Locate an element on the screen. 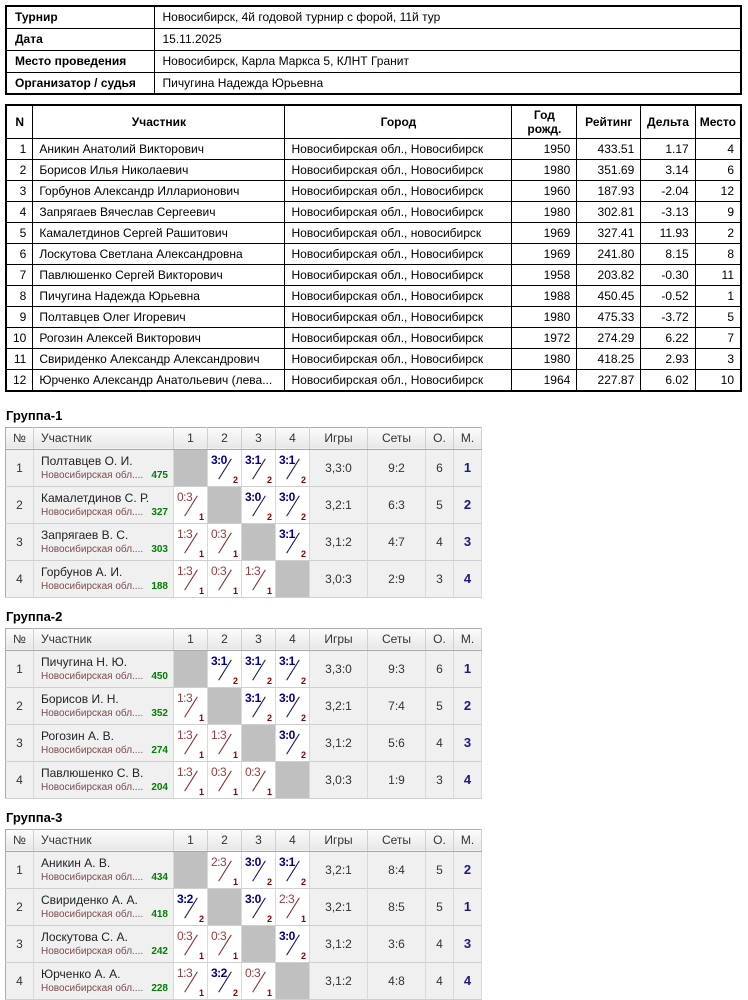 This screenshot has height=1000, width=748. participant-name: Пичугина Надежда Юрьевна is located at coordinates (159, 296).